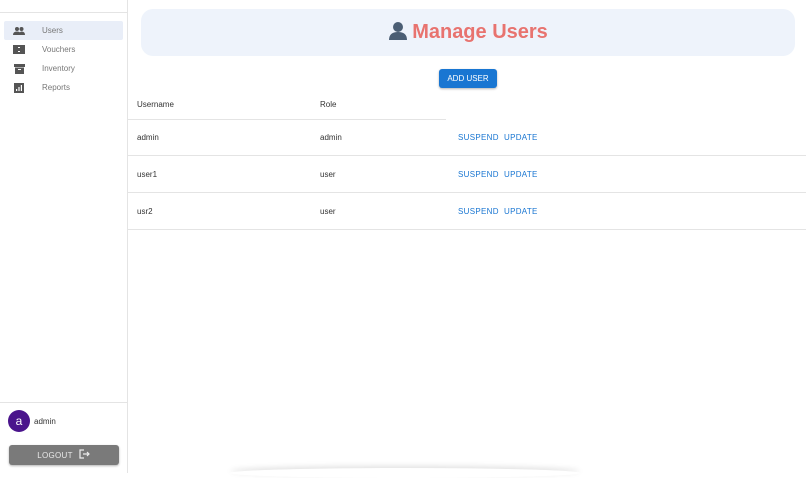  I want to click on table-row: usr2 user SUSPEND UPDATE, so click(467, 211).